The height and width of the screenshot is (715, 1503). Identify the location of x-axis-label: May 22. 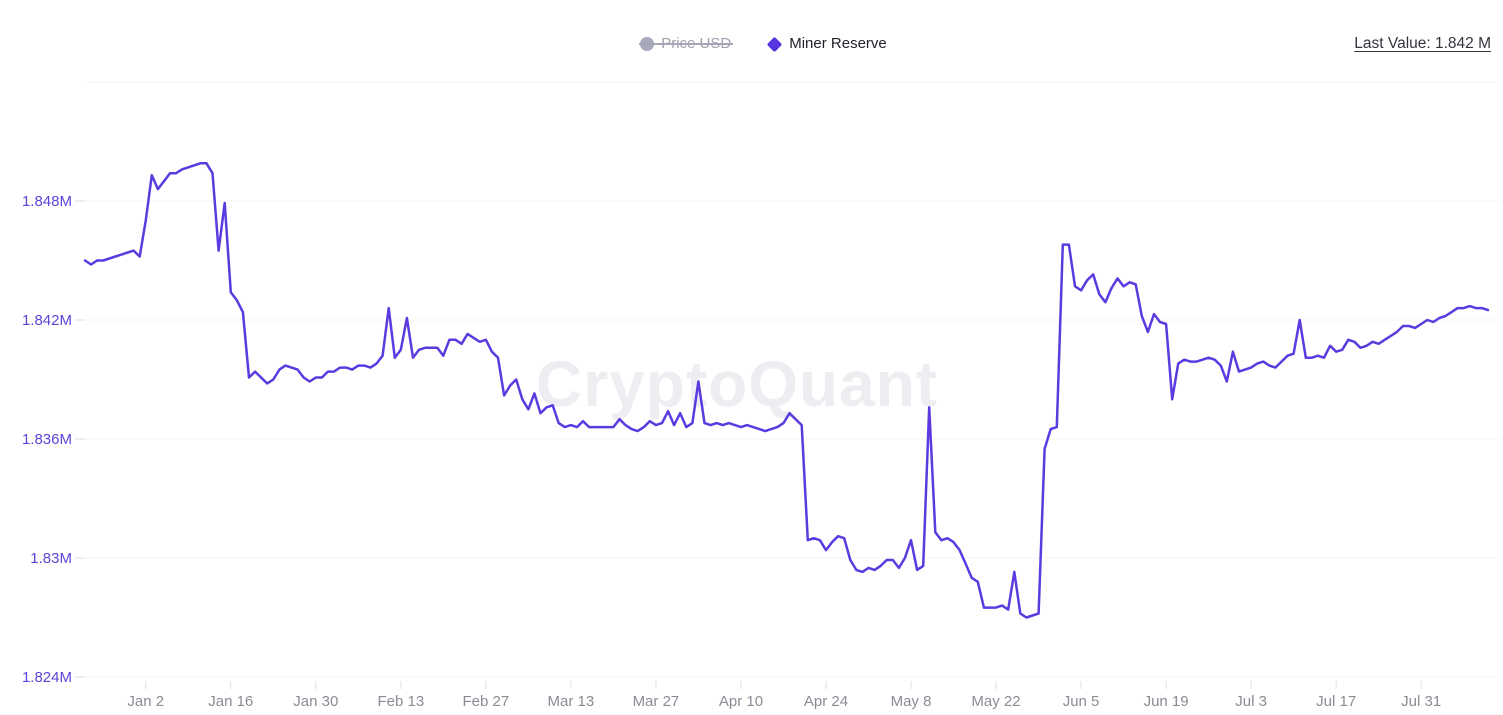
(995, 701).